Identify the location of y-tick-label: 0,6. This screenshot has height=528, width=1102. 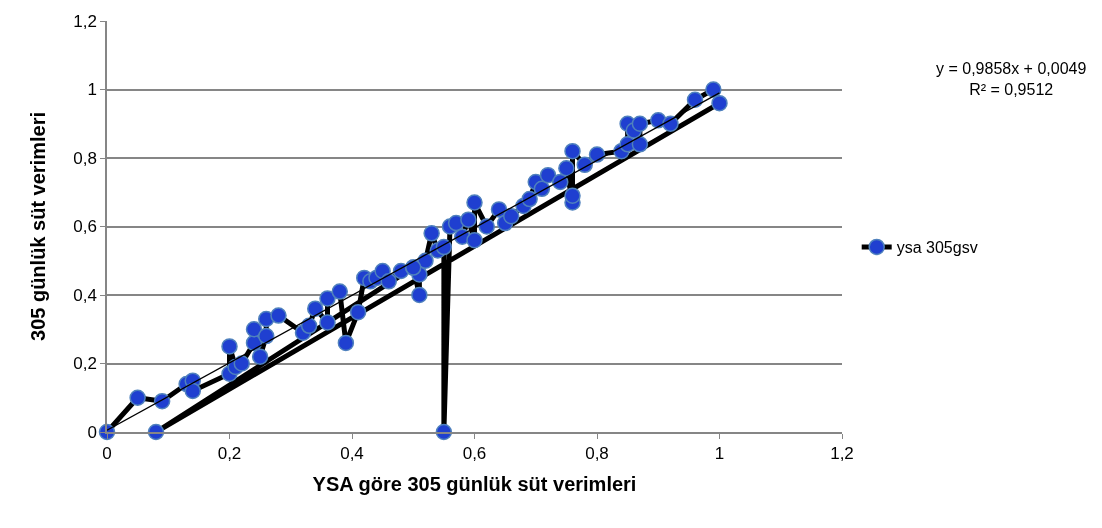
(85, 227).